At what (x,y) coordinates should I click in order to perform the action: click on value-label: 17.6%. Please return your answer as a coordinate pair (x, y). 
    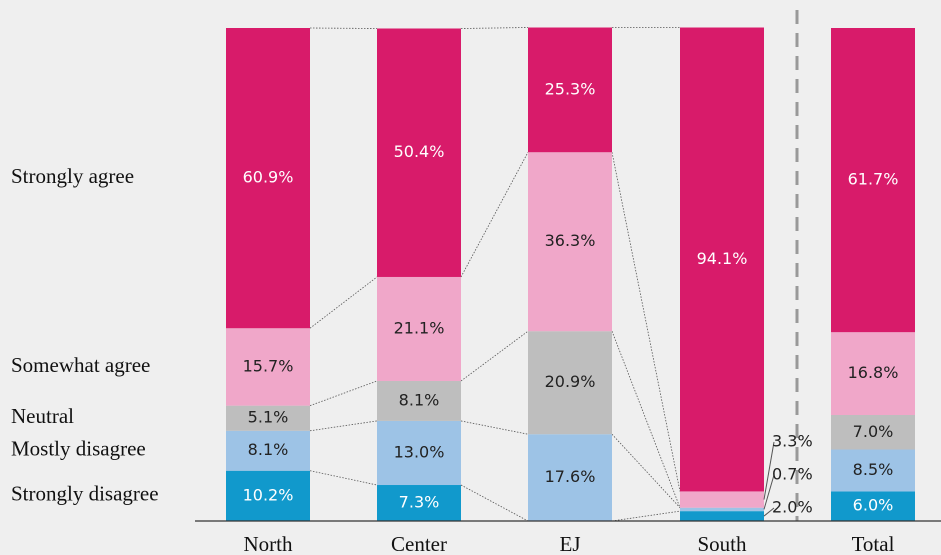
    Looking at the image, I should click on (570, 476).